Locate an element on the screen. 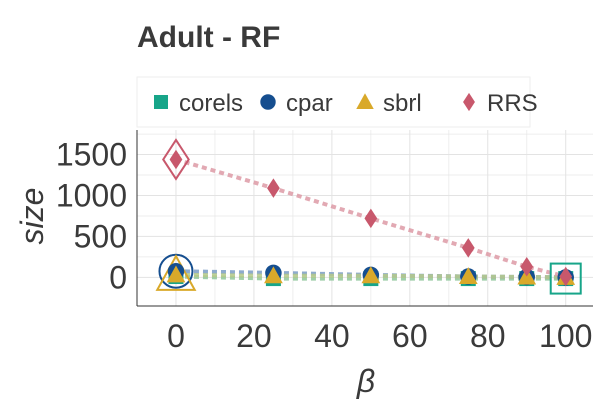  x-tick-label: 60 is located at coordinates (410, 336).